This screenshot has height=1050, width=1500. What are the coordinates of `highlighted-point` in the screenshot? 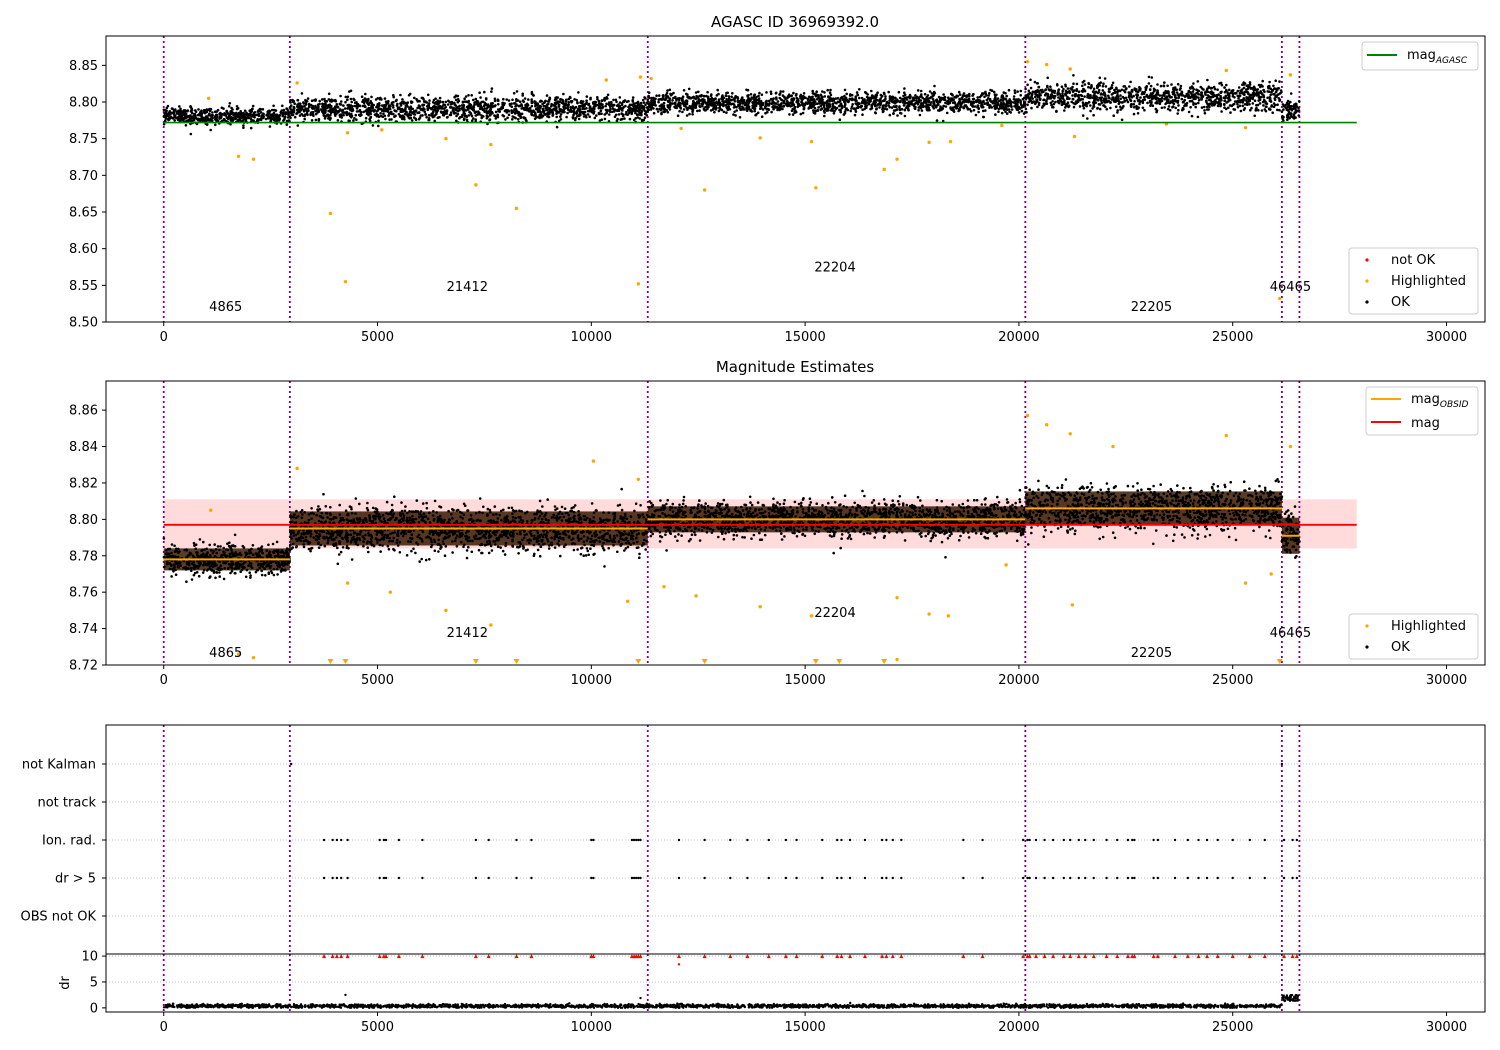 It's located at (884, 169).